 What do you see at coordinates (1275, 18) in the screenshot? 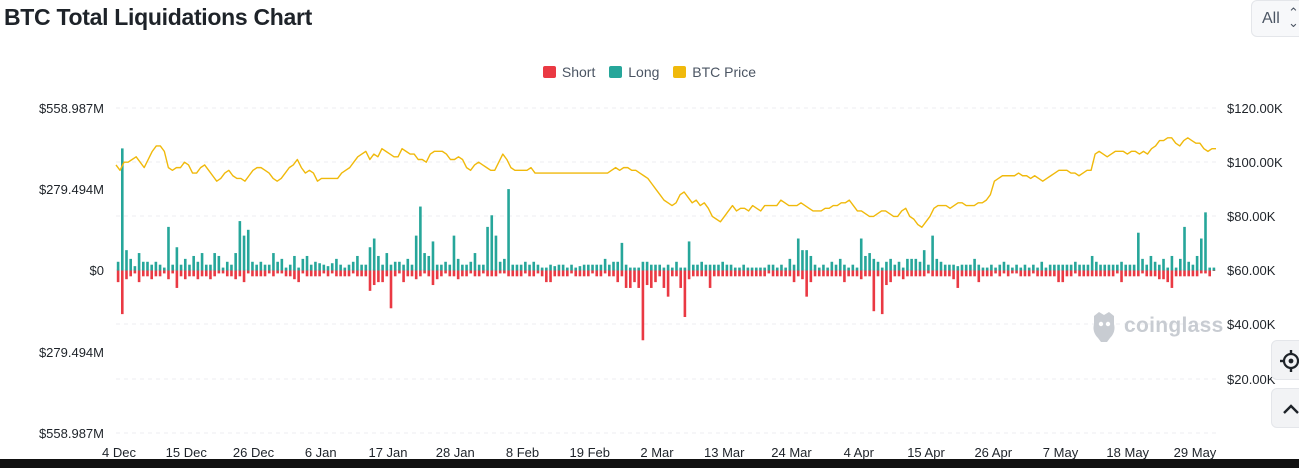
I see `range-select: All ⌃ ⌄` at bounding box center [1275, 18].